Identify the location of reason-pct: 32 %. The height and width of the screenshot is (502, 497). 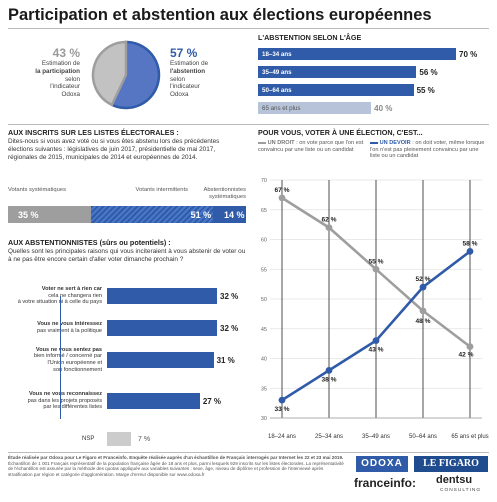
(229, 328).